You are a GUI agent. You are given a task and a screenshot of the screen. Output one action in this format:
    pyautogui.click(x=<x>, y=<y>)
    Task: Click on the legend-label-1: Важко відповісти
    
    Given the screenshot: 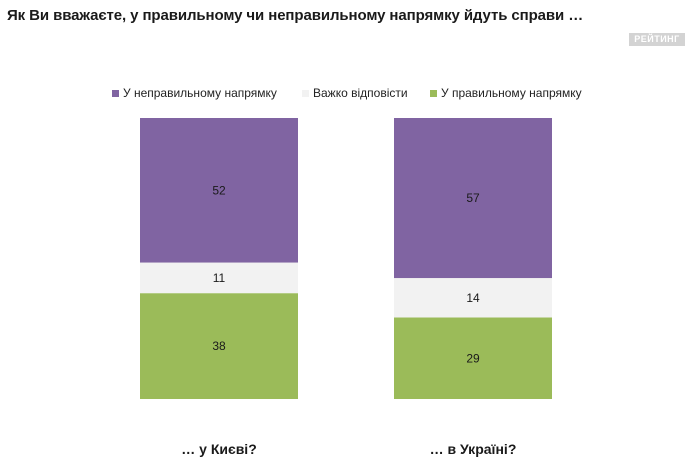 What is the action you would take?
    pyautogui.click(x=360, y=93)
    